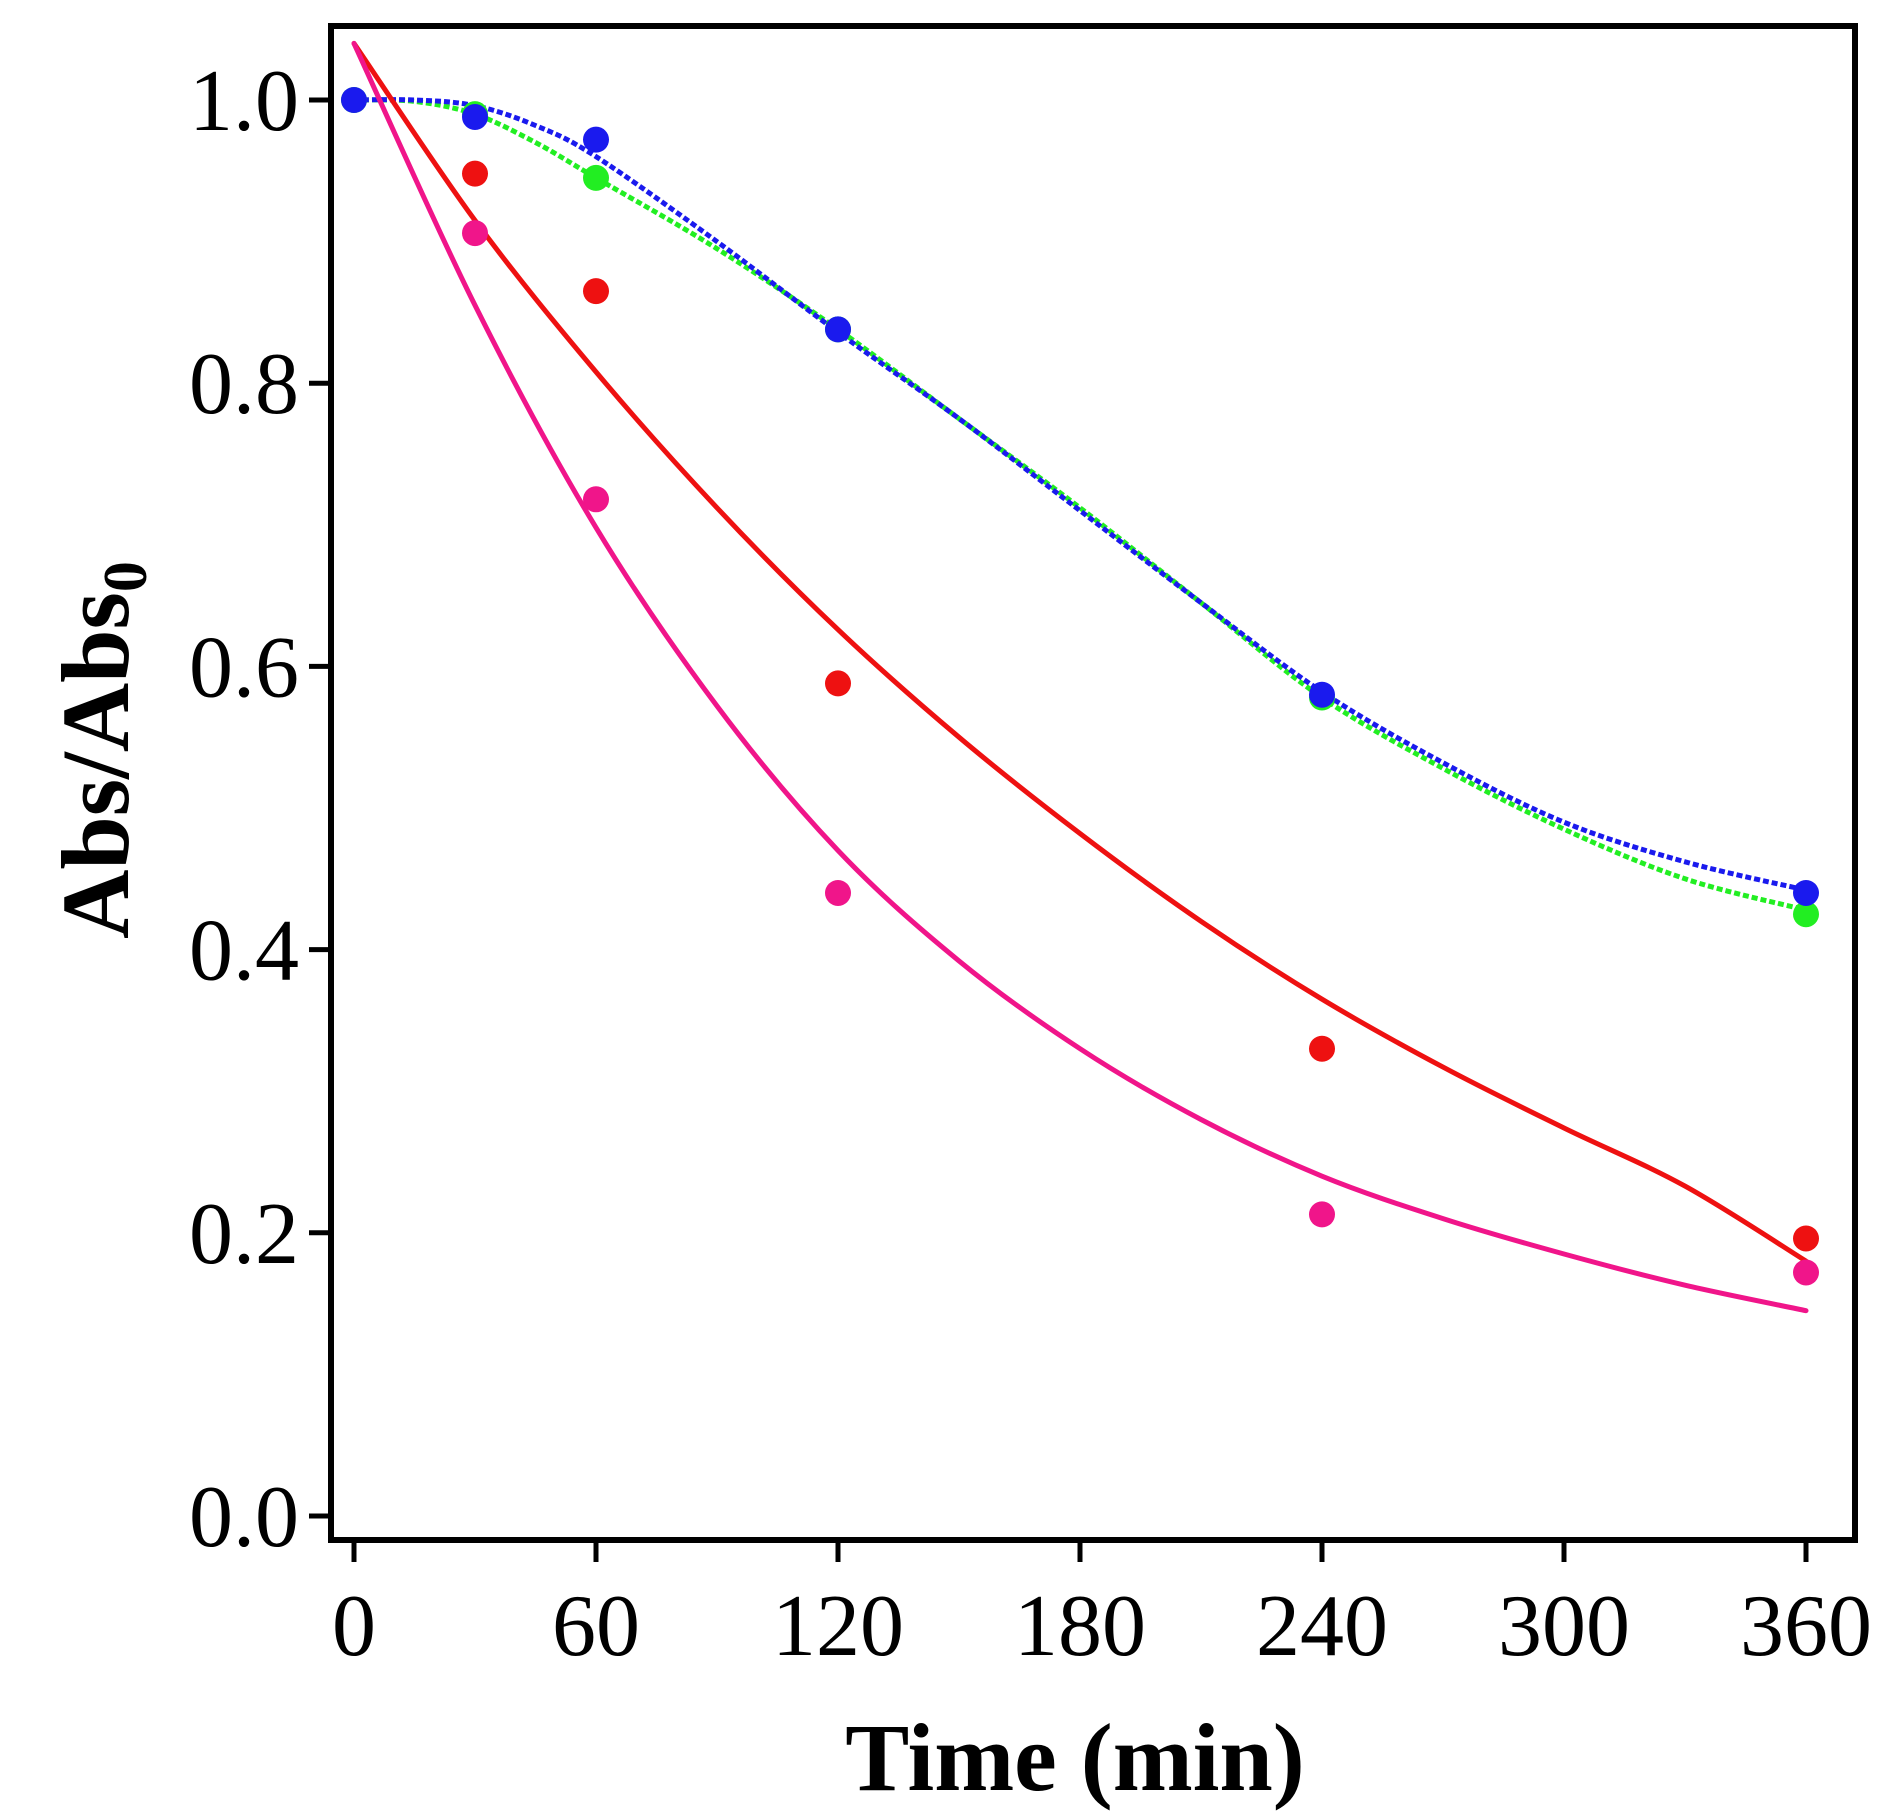 The width and height of the screenshot is (1891, 1819). I want to click on y-tick-label: 0.6, so click(244, 667).